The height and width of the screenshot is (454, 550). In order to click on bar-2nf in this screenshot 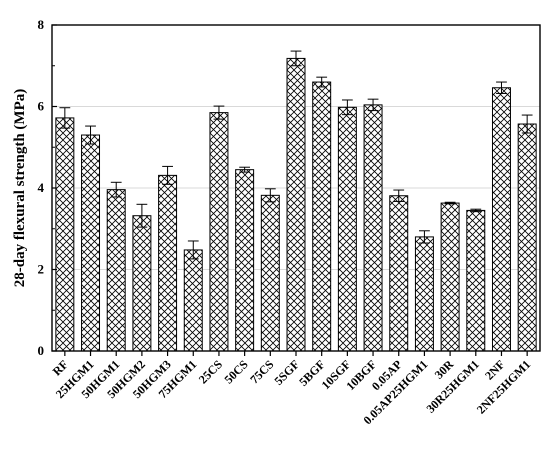, I will do `click(501, 219)`.